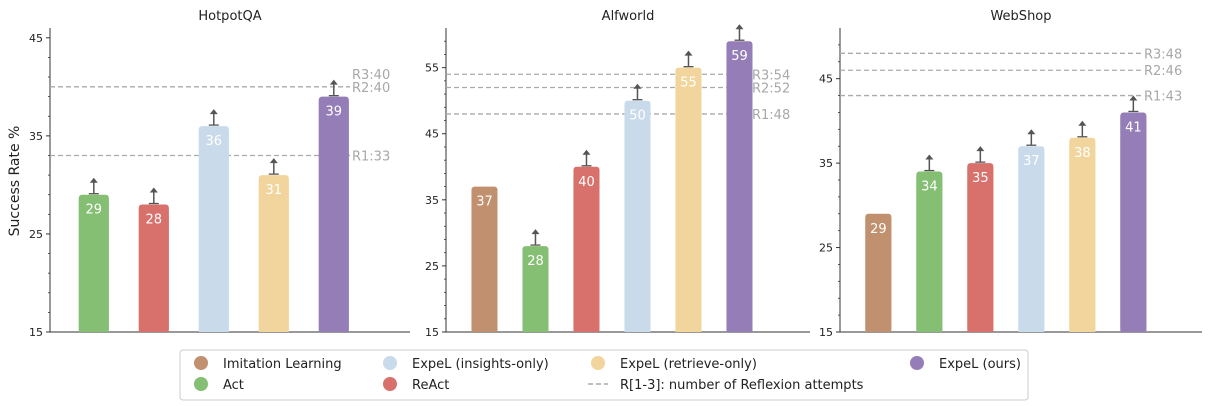 The width and height of the screenshot is (1208, 407). What do you see at coordinates (1163, 97) in the screenshot?
I see `reflexion-label: R1:43` at bounding box center [1163, 97].